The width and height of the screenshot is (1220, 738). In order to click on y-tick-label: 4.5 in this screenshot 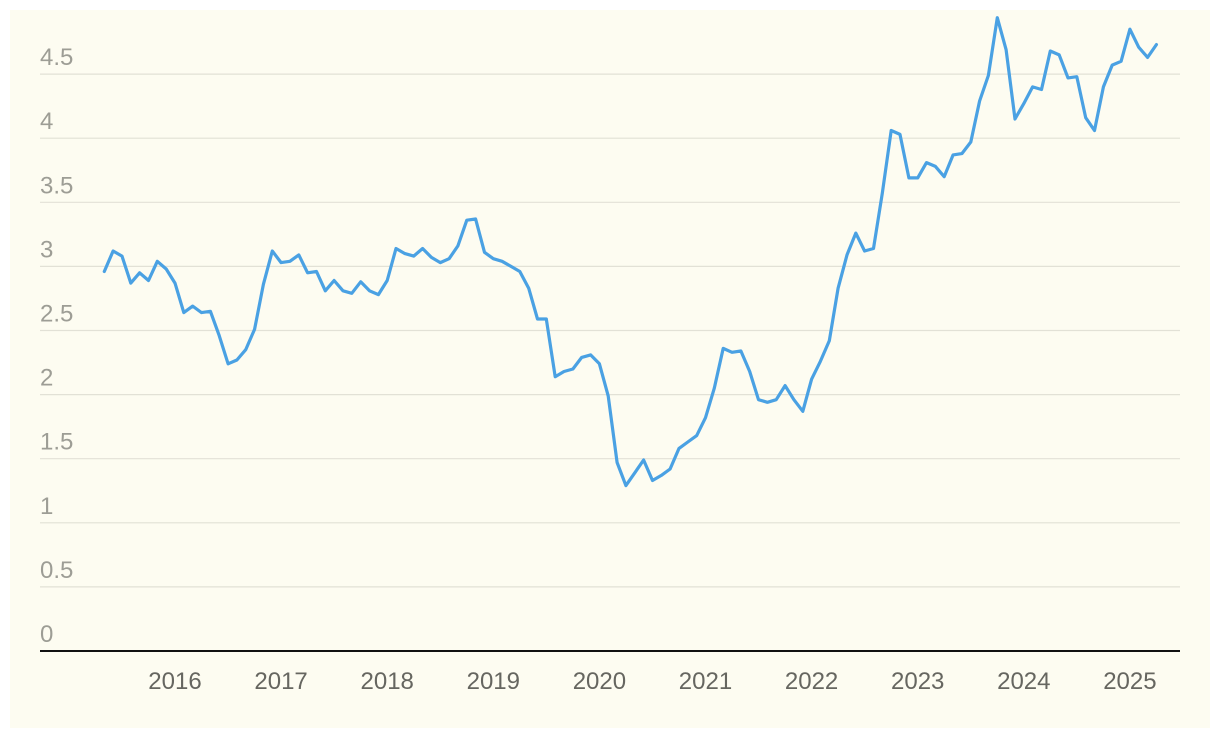, I will do `click(56, 57)`.